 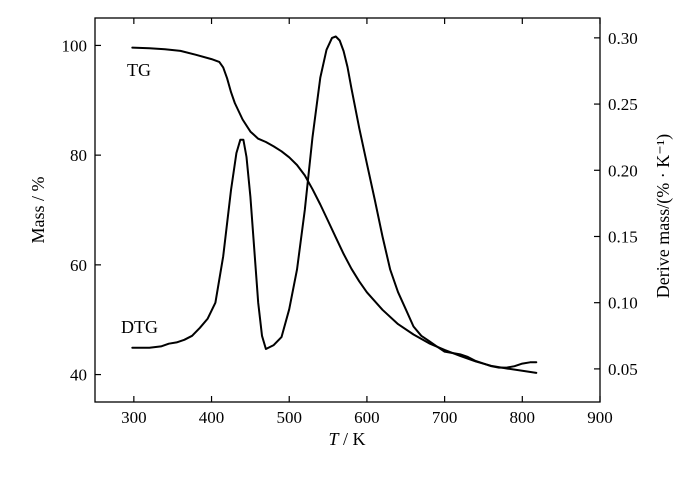 I want to click on x-tick-label: 900, so click(x=600, y=417).